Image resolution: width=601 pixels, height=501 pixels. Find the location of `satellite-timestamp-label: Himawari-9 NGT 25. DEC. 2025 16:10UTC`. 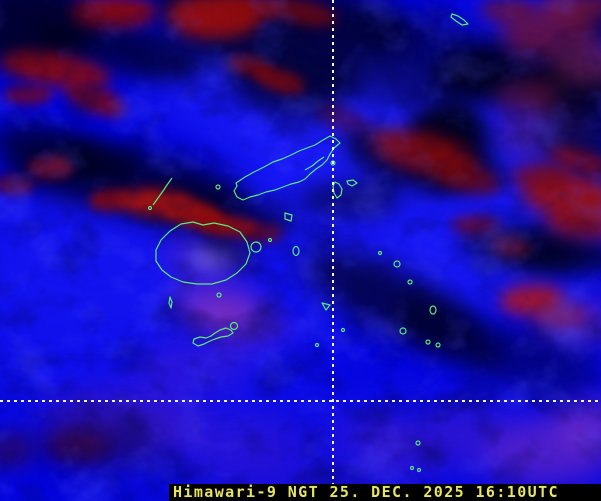

satellite-timestamp-label: Himawari-9 NGT 25. DEC. 2025 16:10UTC is located at coordinates (366, 492).